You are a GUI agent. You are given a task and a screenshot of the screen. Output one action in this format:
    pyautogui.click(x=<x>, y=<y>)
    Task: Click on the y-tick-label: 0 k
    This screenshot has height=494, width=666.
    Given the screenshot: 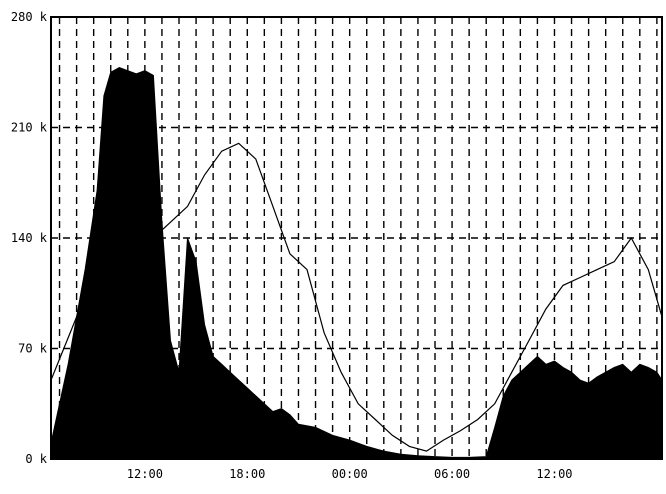 What is the action you would take?
    pyautogui.click(x=36, y=459)
    